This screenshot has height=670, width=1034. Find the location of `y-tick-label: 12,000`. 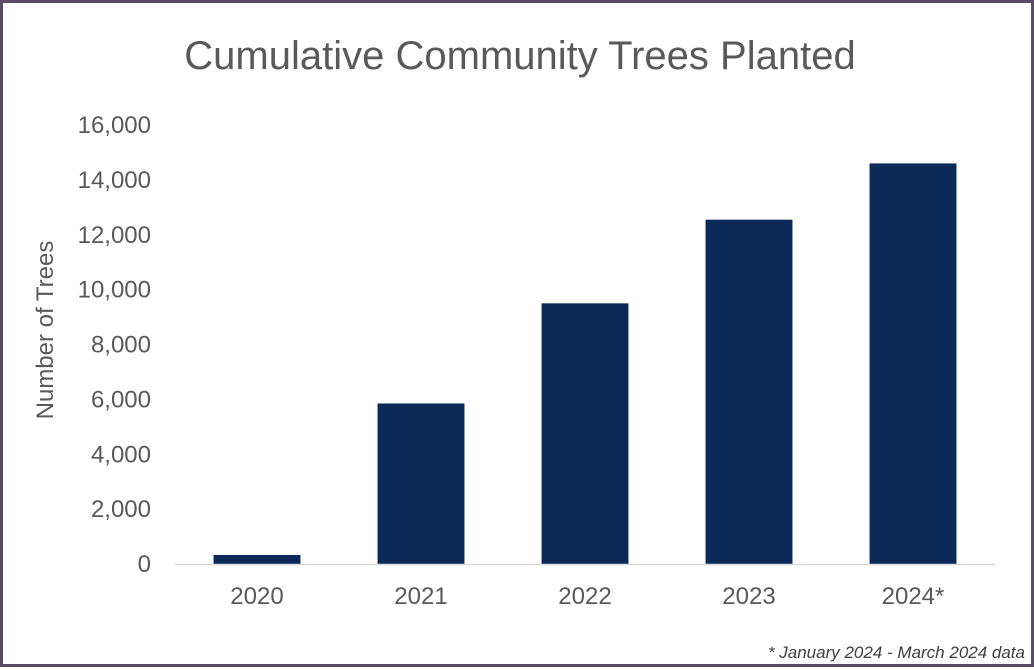

y-tick-label: 12,000 is located at coordinates (114, 235).